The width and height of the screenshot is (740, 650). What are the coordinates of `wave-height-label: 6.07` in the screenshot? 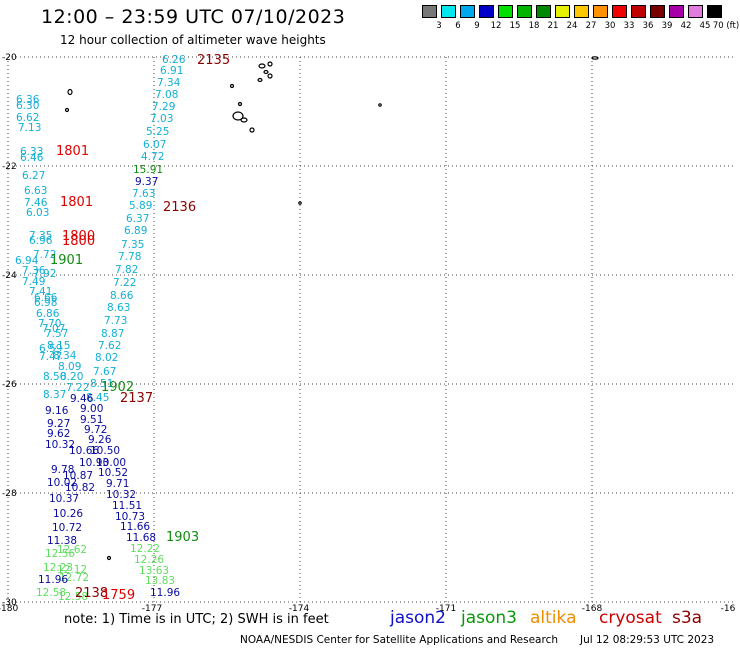 It's located at (154, 145).